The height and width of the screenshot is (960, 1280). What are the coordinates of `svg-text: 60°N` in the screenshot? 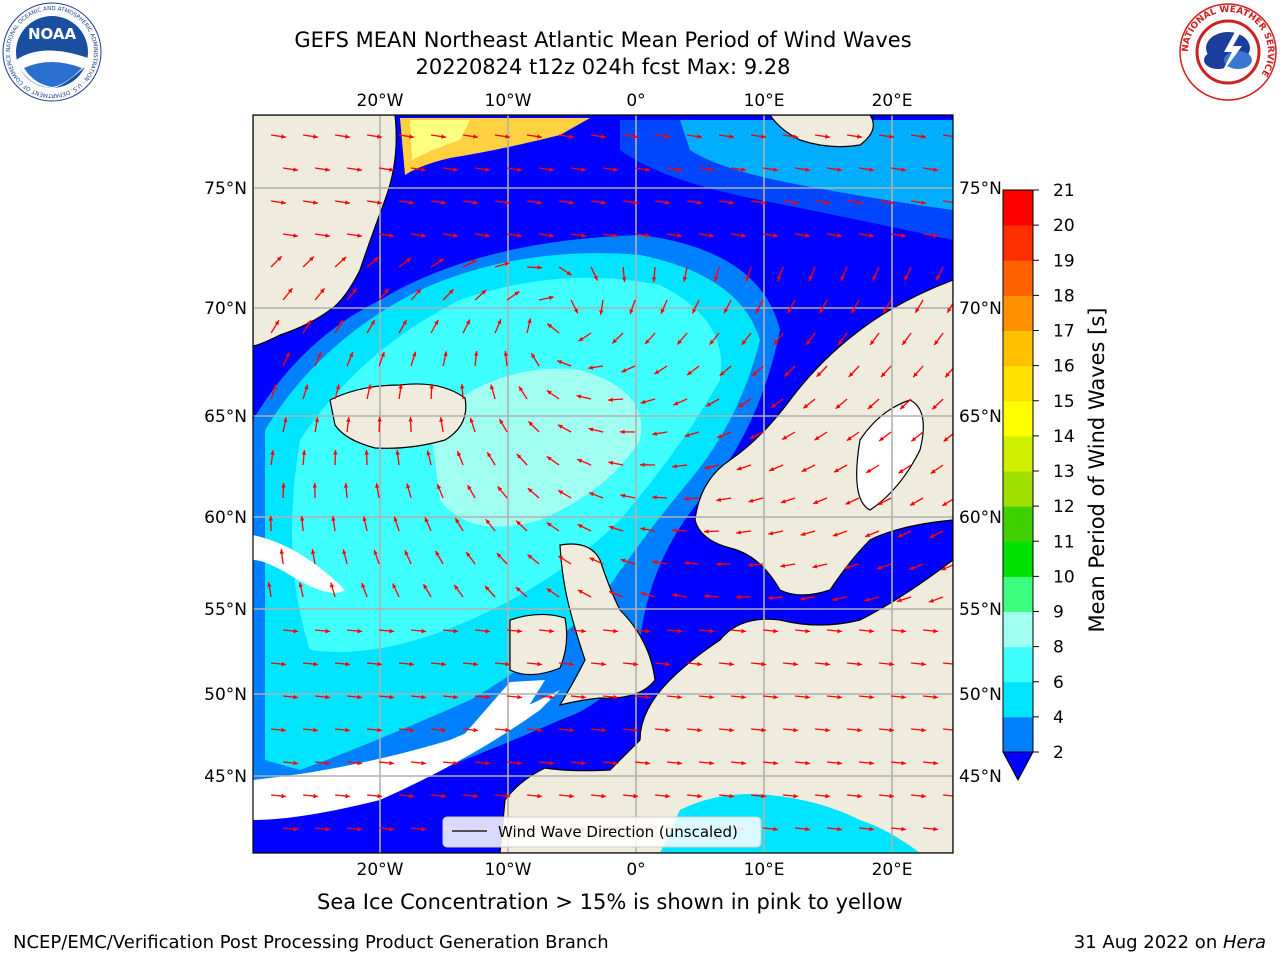 It's located at (980, 518).